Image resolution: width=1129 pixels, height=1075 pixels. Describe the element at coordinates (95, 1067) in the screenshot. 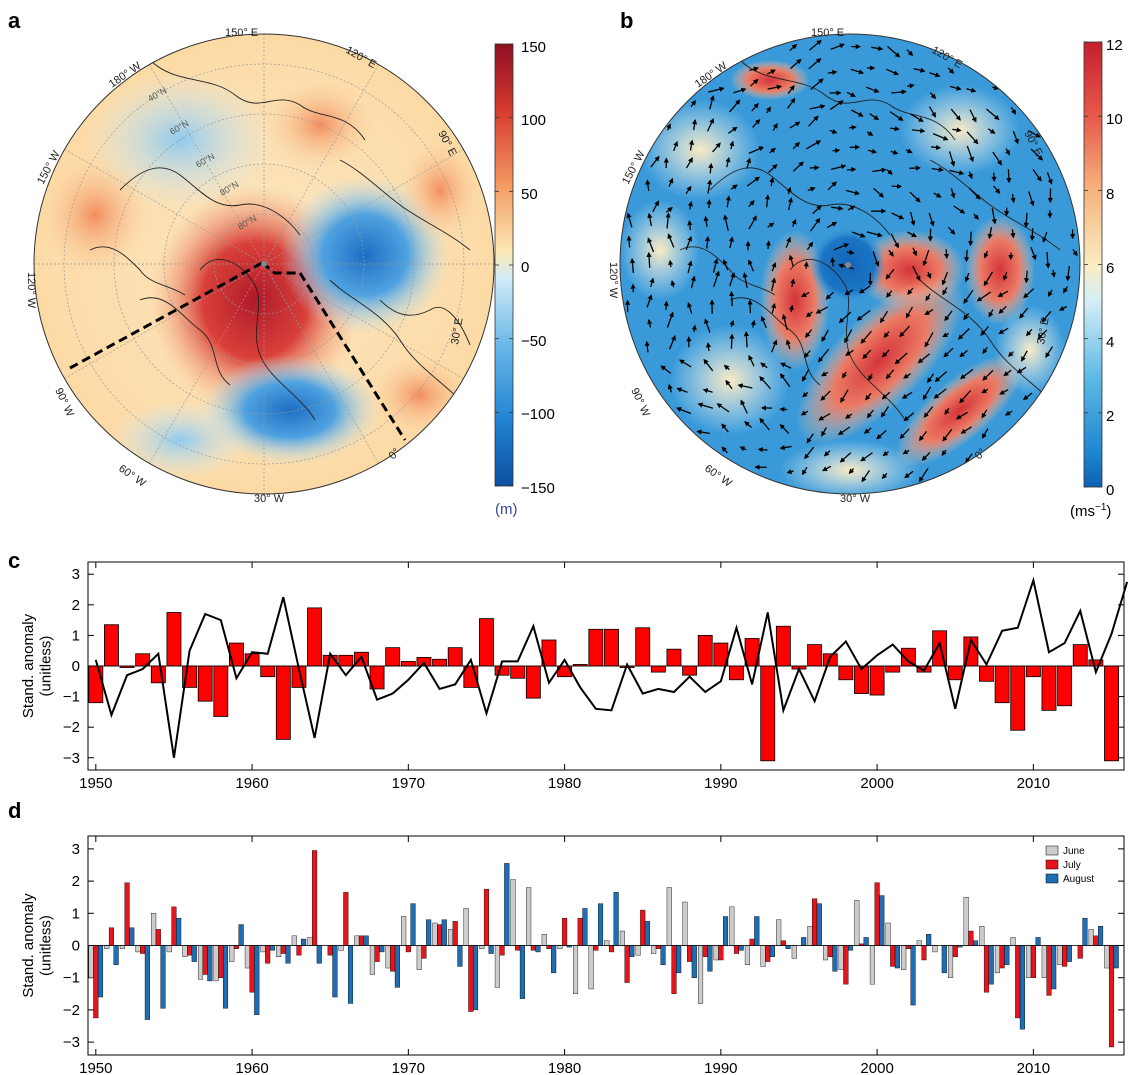

I see `d-xtick-label: 1950` at that location.